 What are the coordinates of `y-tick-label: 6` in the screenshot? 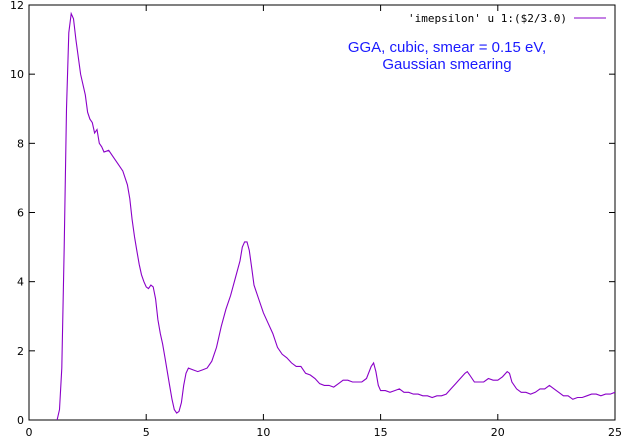 It's located at (20, 213).